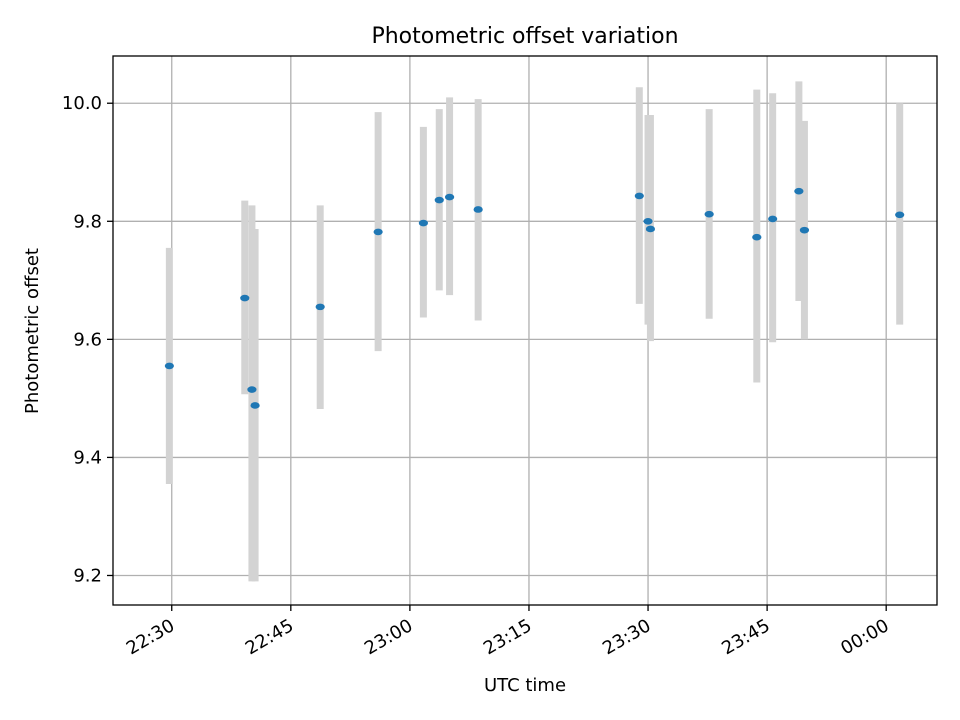 The image size is (960, 720). What do you see at coordinates (525, 685) in the screenshot?
I see `x-axis-label: UTC time` at bounding box center [525, 685].